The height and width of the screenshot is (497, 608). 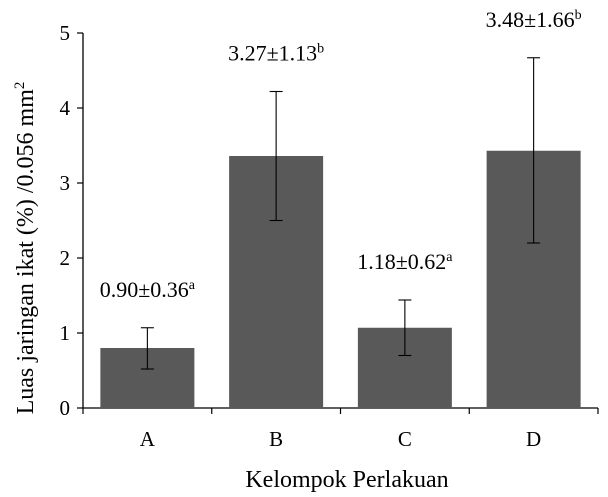 I want to click on error-bar-C, so click(x=405, y=328).